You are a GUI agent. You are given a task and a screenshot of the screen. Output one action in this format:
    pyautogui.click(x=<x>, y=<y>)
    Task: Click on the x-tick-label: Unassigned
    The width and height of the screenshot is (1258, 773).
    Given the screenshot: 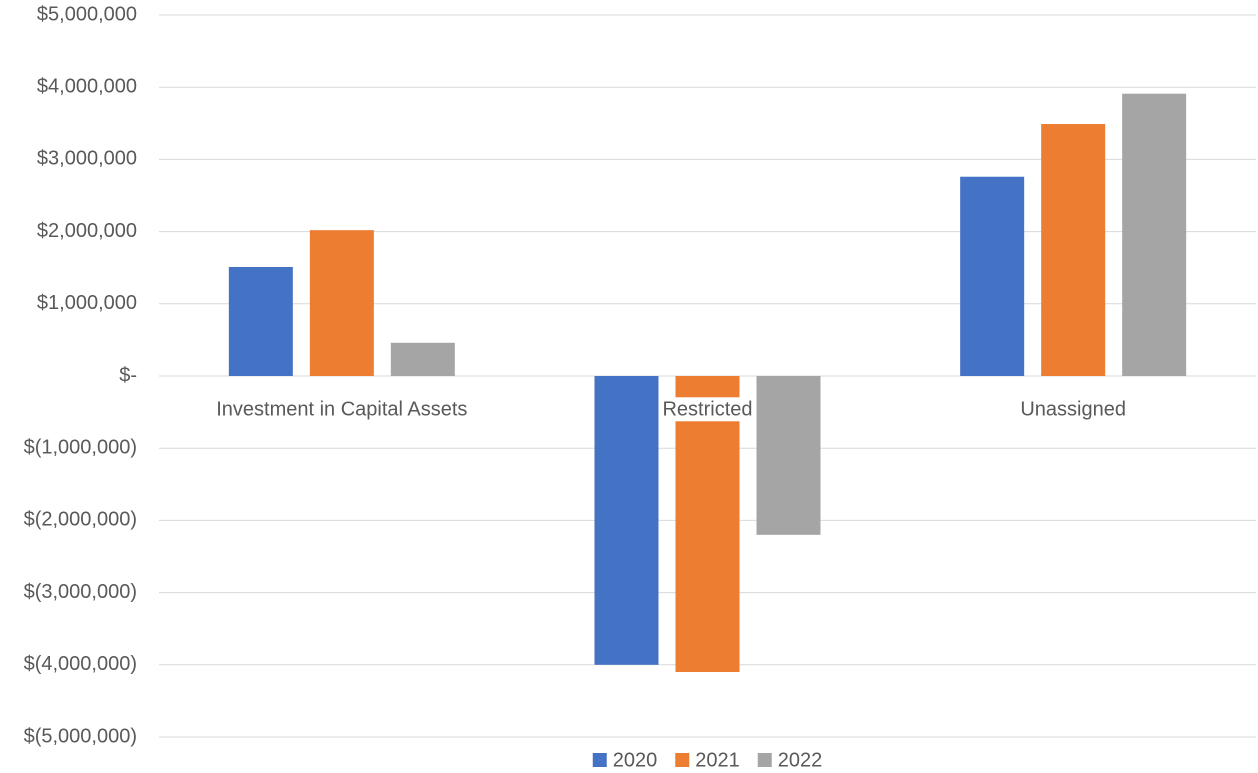 What is the action you would take?
    pyautogui.click(x=1073, y=409)
    